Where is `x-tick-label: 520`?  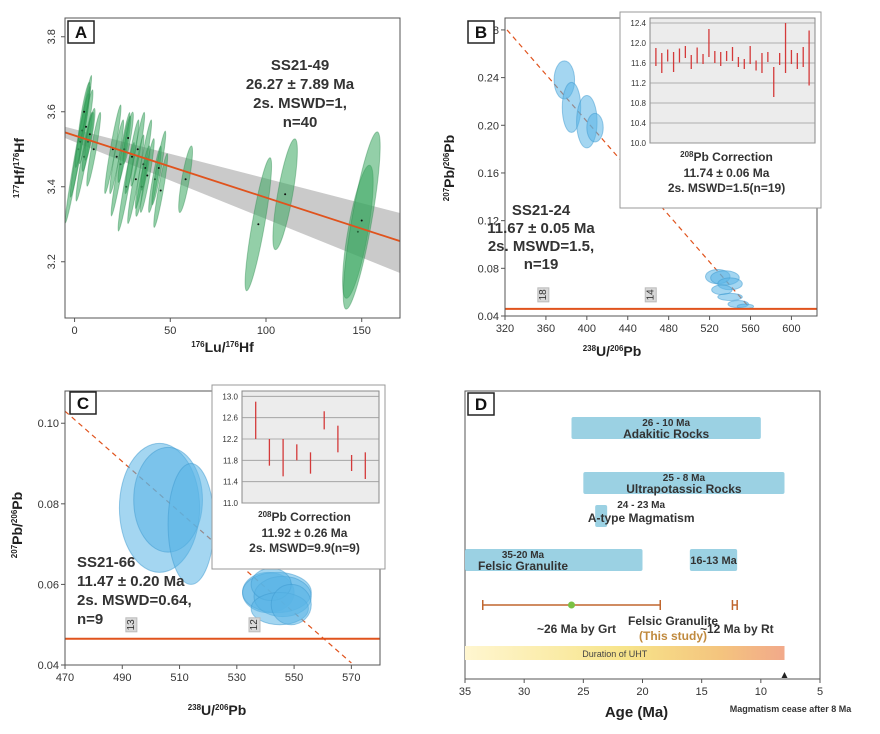 x-tick-label: 520 is located at coordinates (709, 329).